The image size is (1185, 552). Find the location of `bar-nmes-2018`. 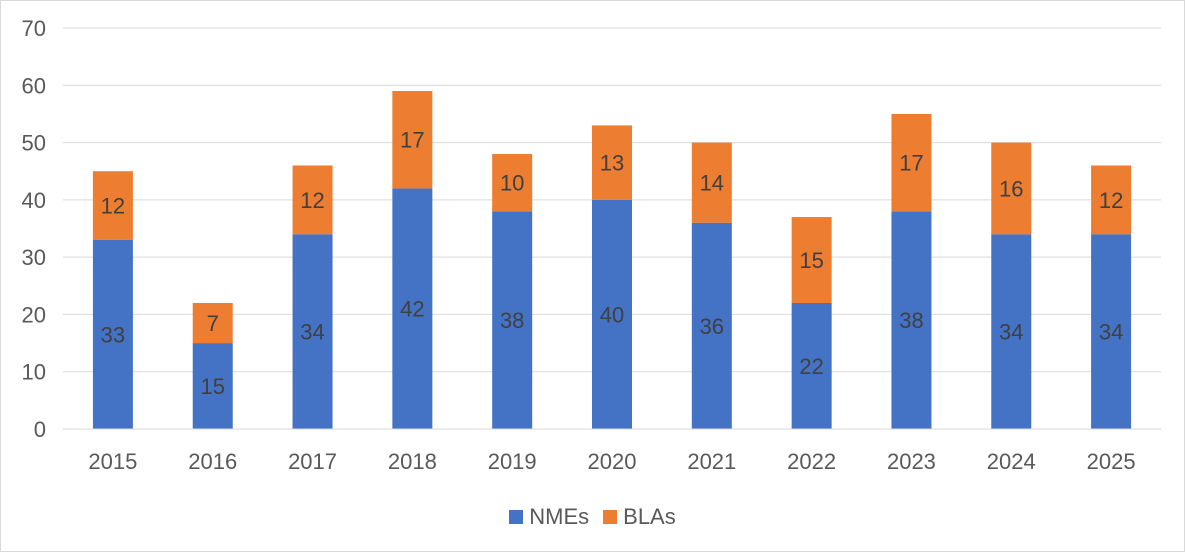

bar-nmes-2018 is located at coordinates (412, 308).